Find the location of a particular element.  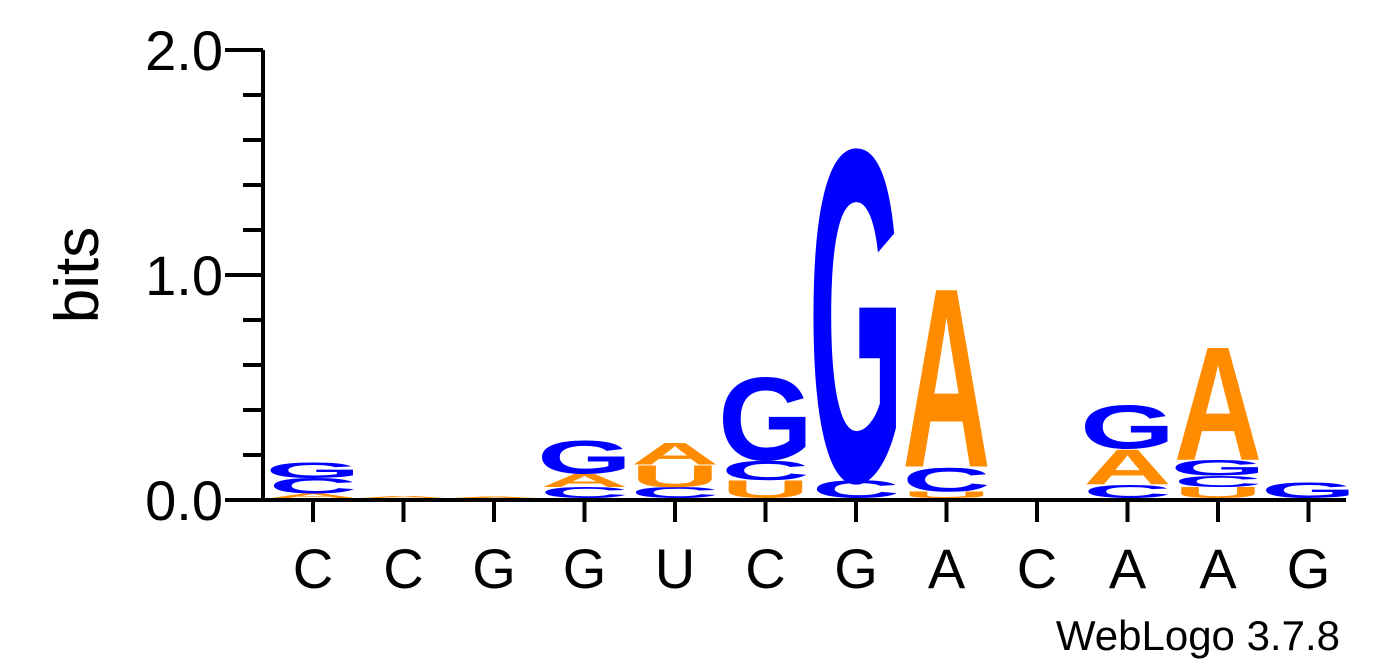

y-tick-label: 2.0 is located at coordinates (184, 50).